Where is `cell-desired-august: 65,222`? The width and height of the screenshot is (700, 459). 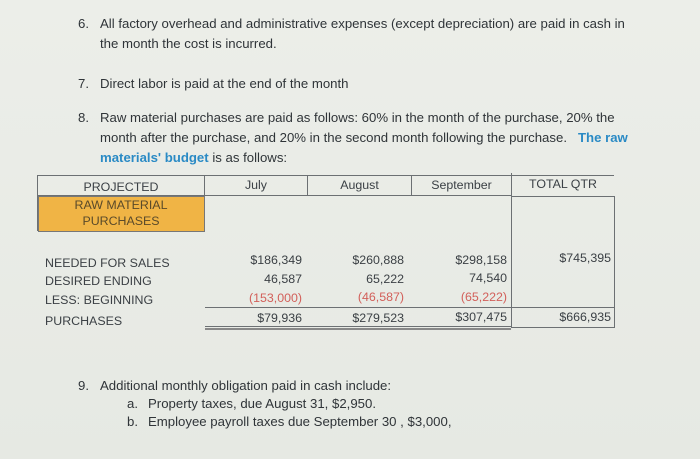 cell-desired-august: 65,222 is located at coordinates (385, 279).